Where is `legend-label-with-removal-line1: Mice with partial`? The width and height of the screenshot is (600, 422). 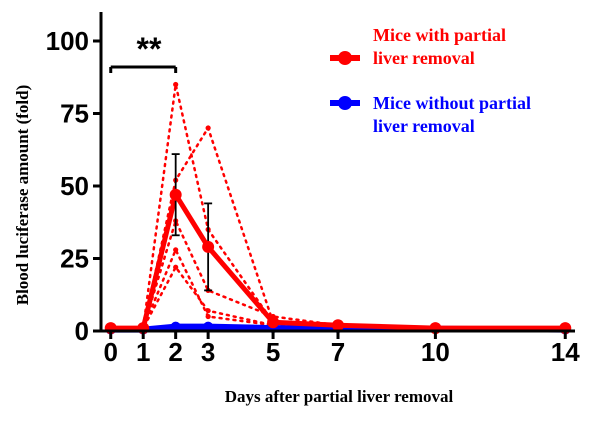 legend-label-with-removal-line1: Mice with partial is located at coordinates (439, 35).